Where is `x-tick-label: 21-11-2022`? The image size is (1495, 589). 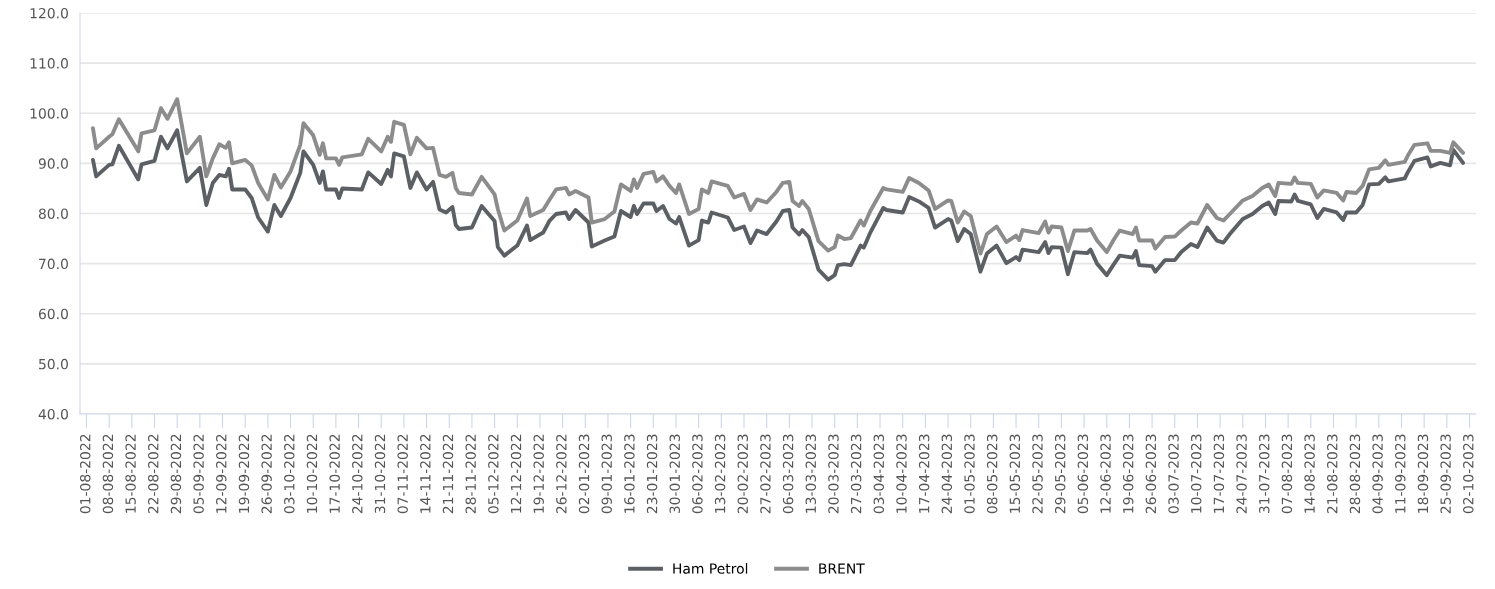 x-tick-label: 21-11-2022 is located at coordinates (448, 474).